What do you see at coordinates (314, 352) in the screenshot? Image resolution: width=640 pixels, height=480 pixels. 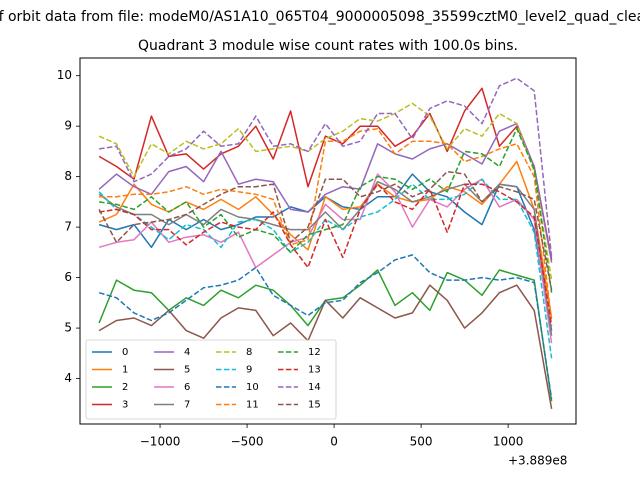 I see `legend-label-12: 12` at bounding box center [314, 352].